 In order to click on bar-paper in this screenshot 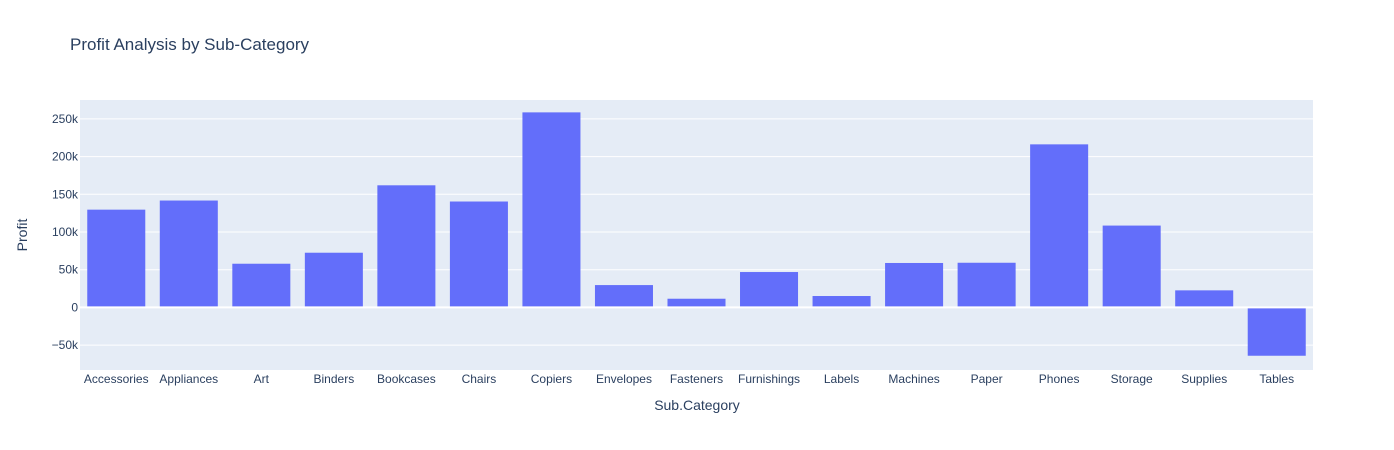, I will do `click(986, 285)`.